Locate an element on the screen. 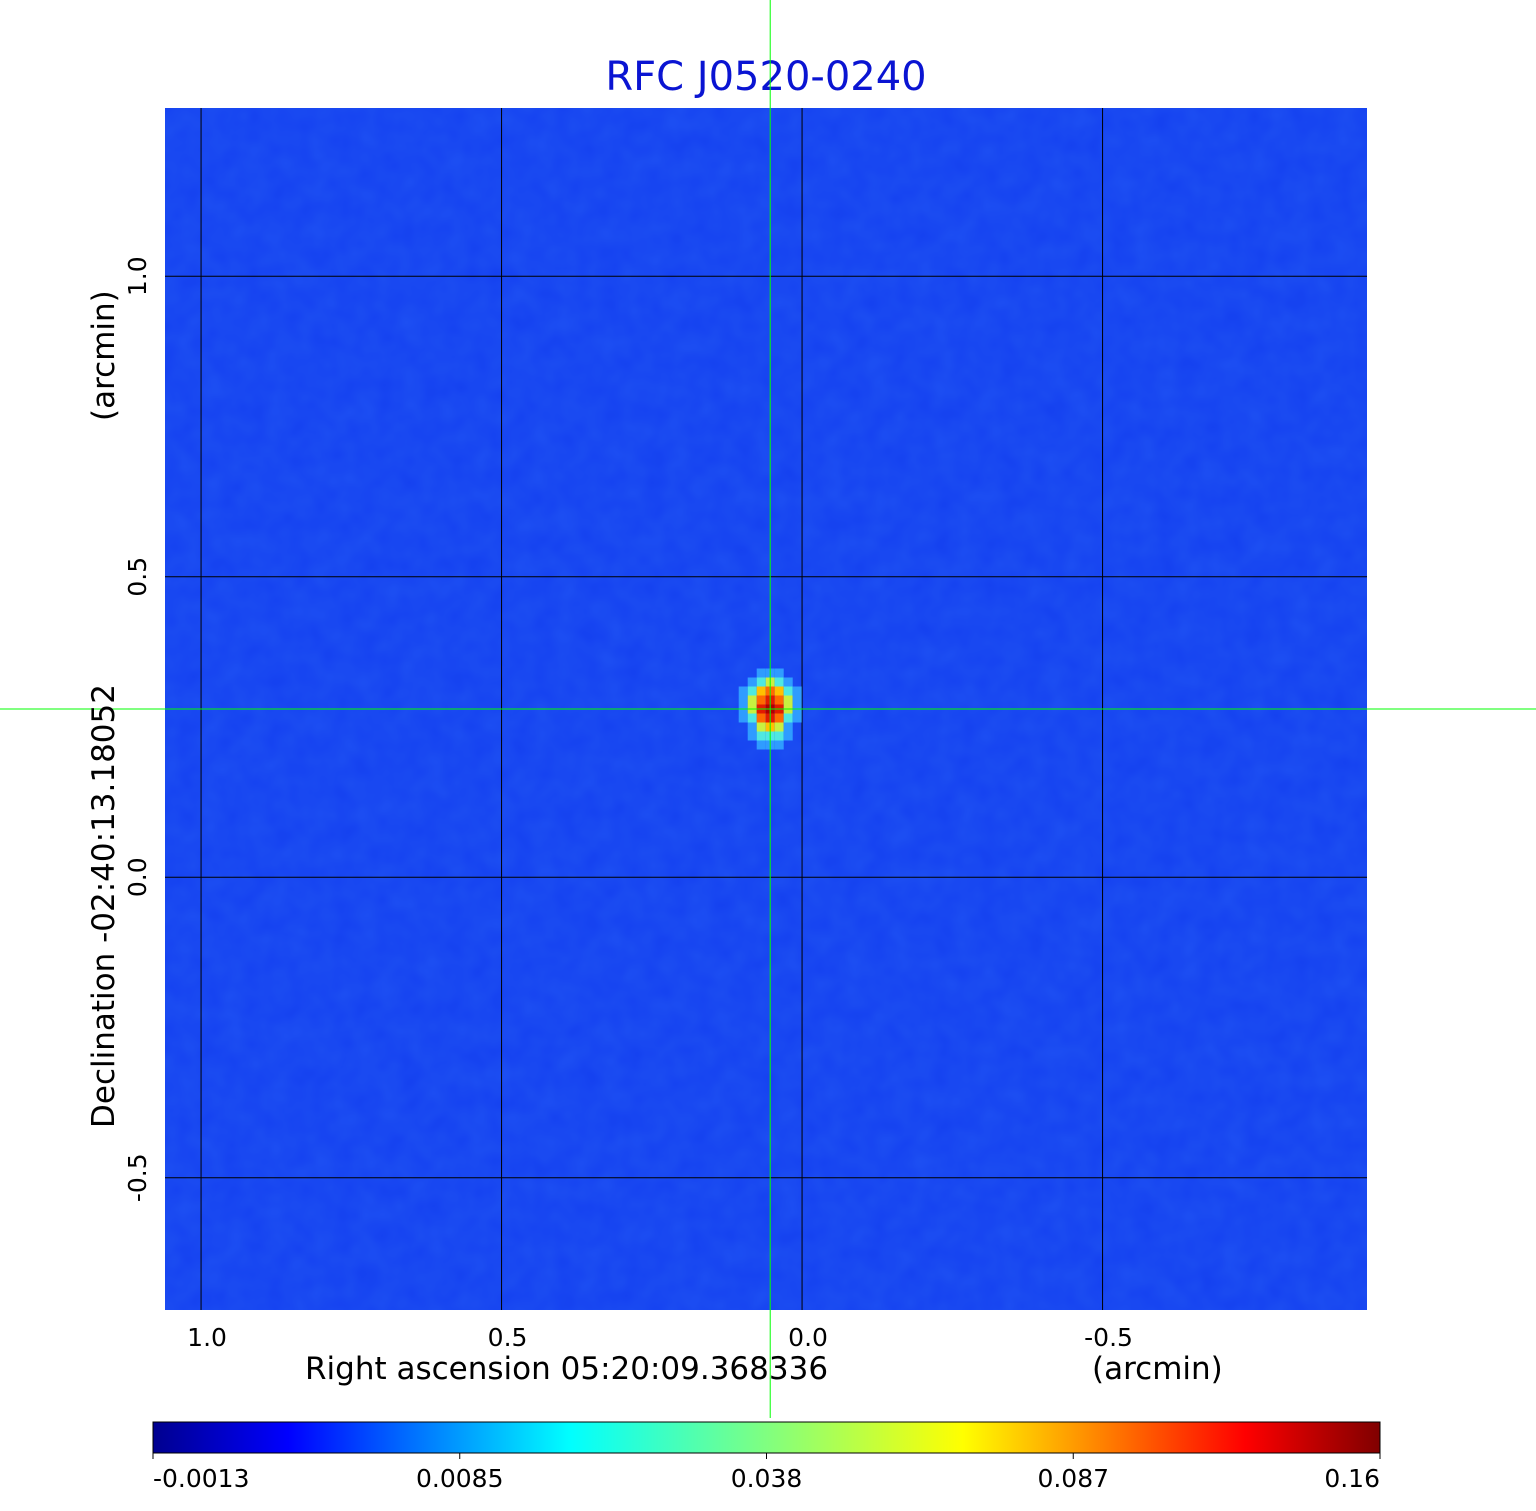 The height and width of the screenshot is (1511, 1536). y-axis-ticks: 1.0 0.5 0.0 -0.5 is located at coordinates (137, 729).